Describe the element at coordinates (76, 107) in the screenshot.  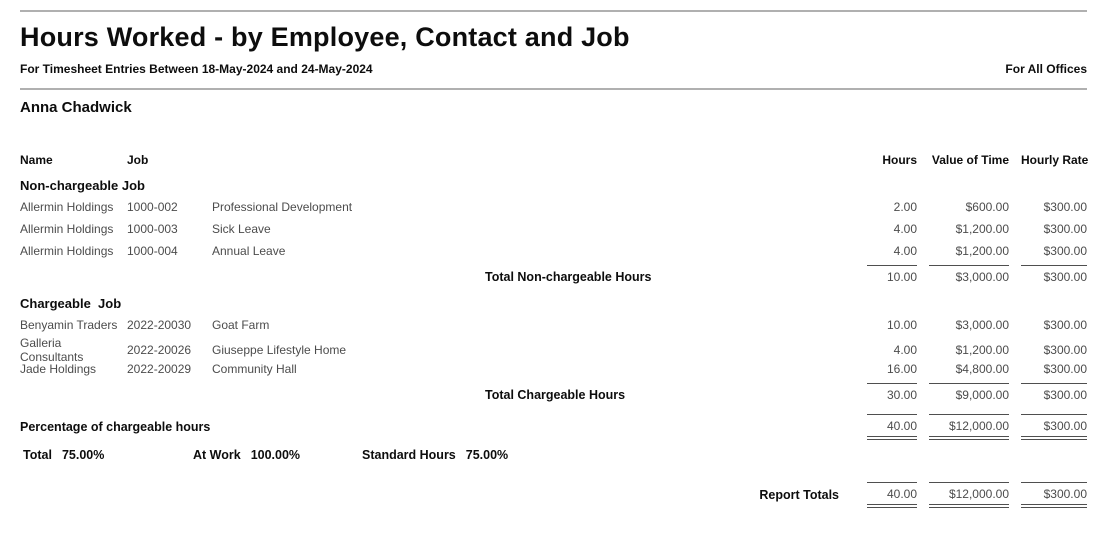
I see `employee-name: Anna Chadwick` at that location.